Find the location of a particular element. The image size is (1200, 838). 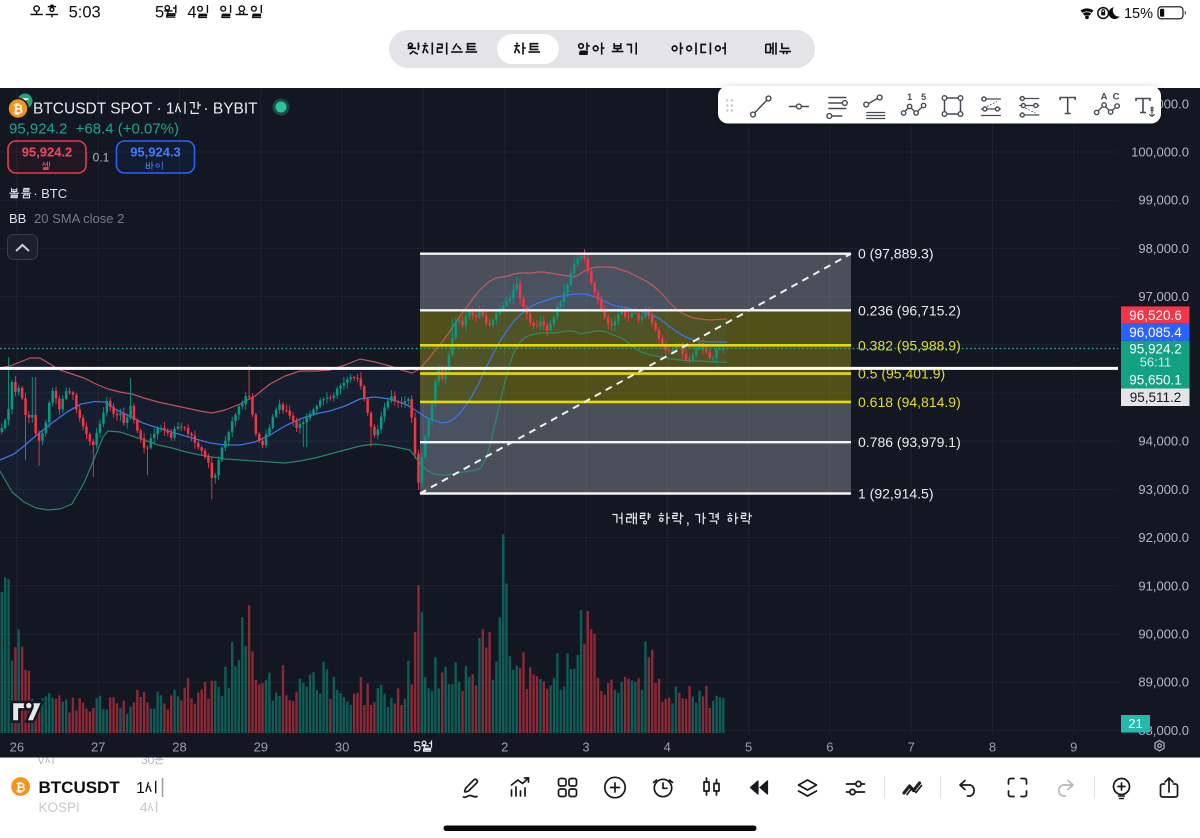

svg-text: V is located at coordinates (41, 760).